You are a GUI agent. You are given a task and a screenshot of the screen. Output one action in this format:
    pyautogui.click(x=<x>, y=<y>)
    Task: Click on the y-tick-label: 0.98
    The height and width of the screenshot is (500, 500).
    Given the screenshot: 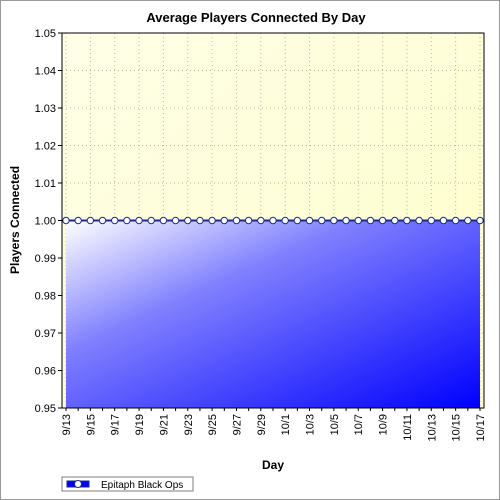 What is the action you would take?
    pyautogui.click(x=45, y=297)
    